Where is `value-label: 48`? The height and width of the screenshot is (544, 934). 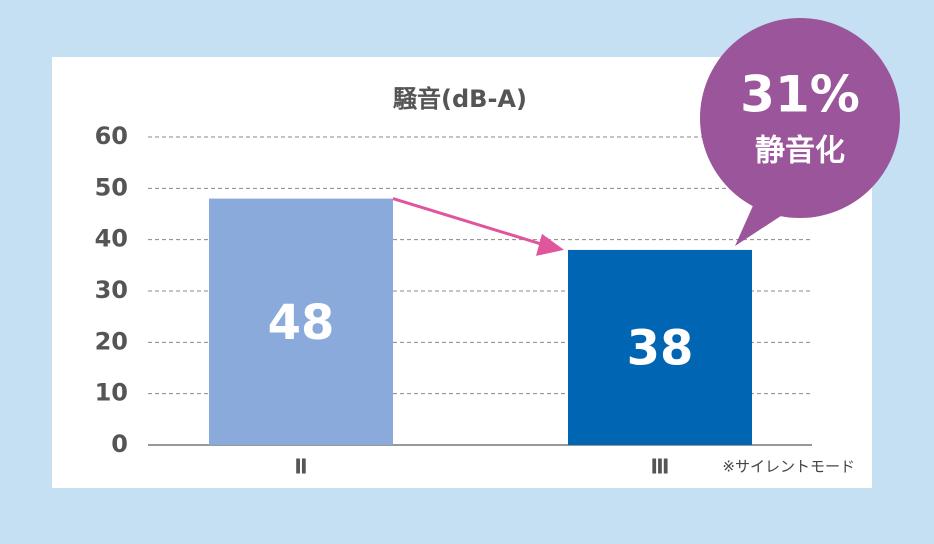
value-label: 48 is located at coordinates (301, 323).